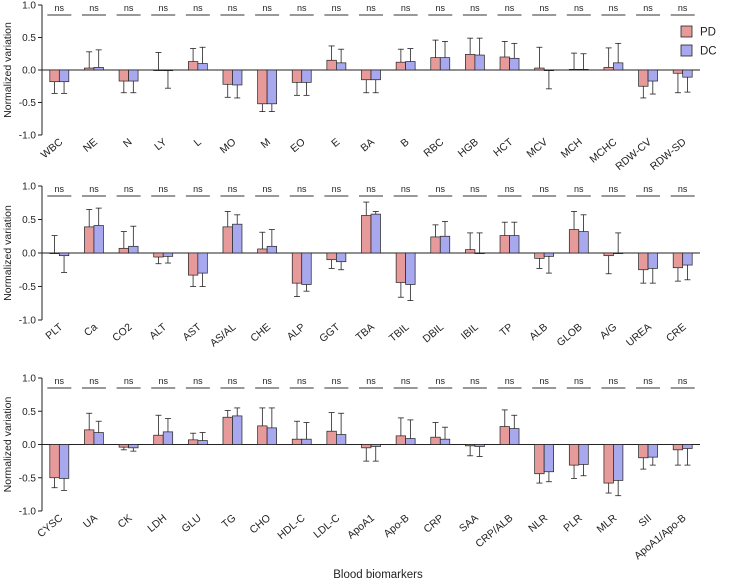 The height and width of the screenshot is (583, 744). Describe the element at coordinates (471, 81) in the screenshot. I see `category-HGB: ns HGB` at that location.